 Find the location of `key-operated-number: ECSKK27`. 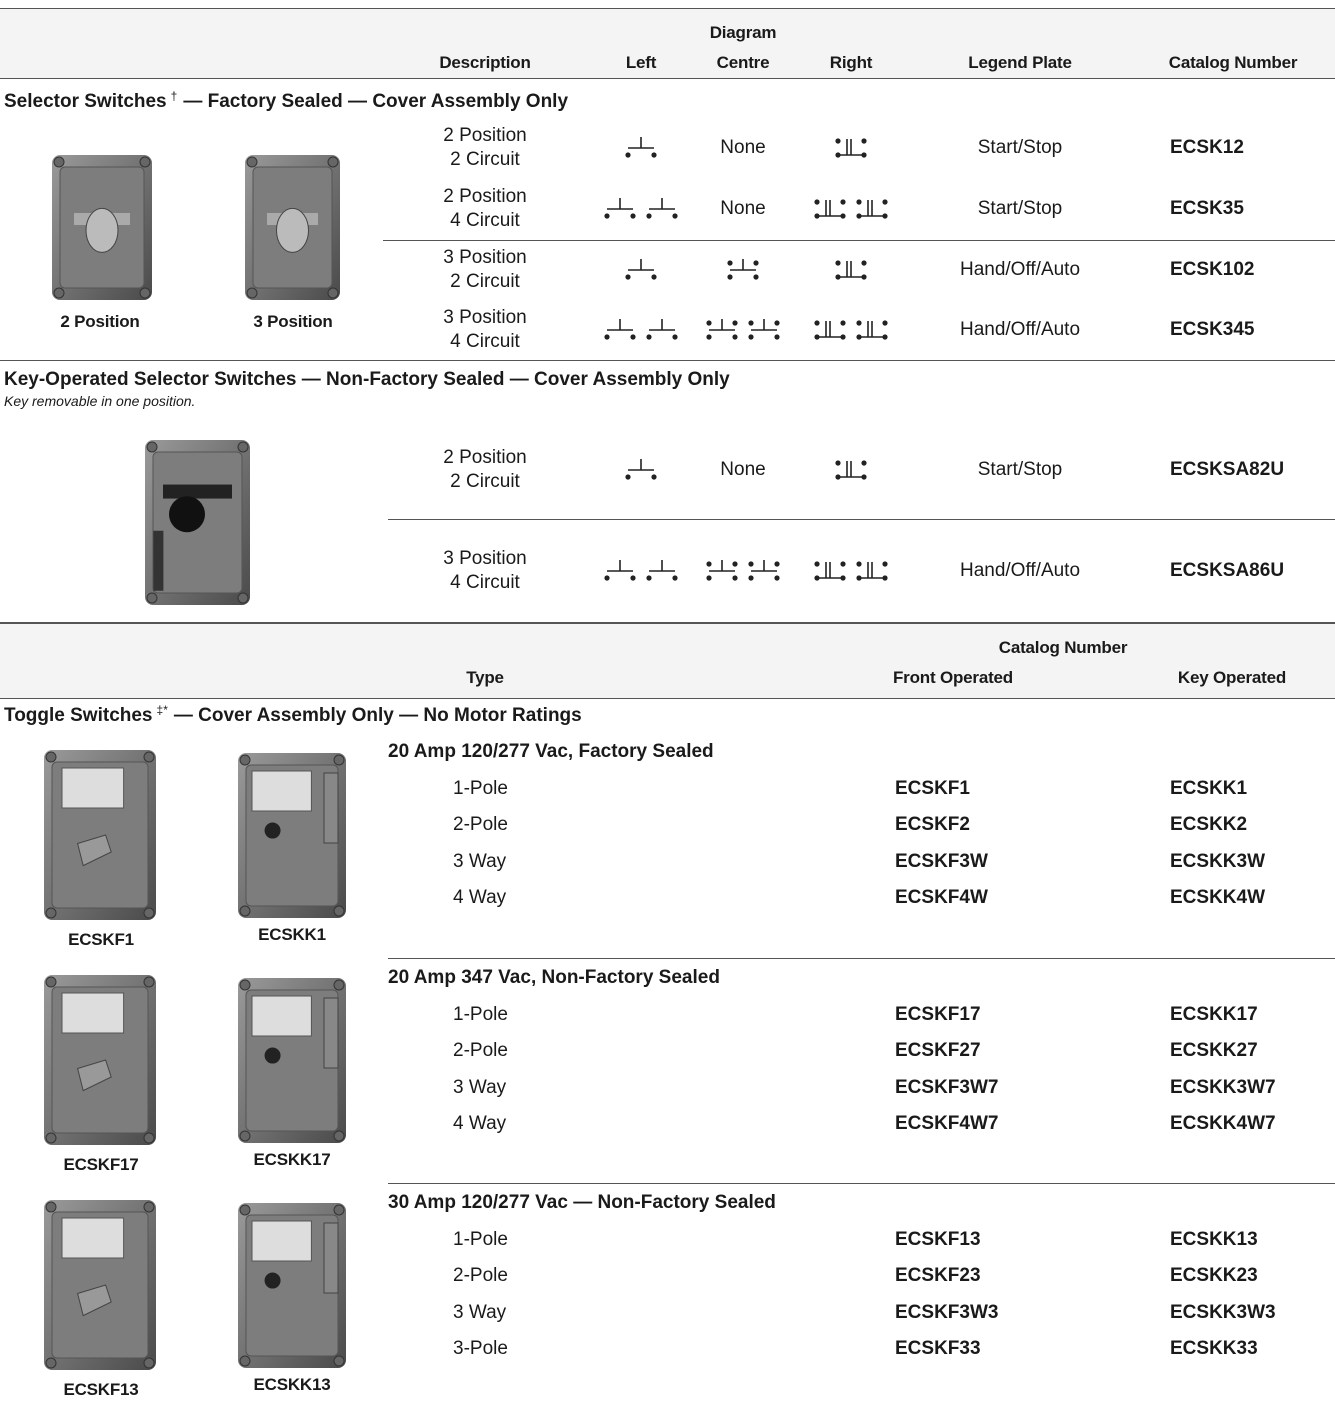

key-operated-number: ECSKK27 is located at coordinates (1214, 1051).